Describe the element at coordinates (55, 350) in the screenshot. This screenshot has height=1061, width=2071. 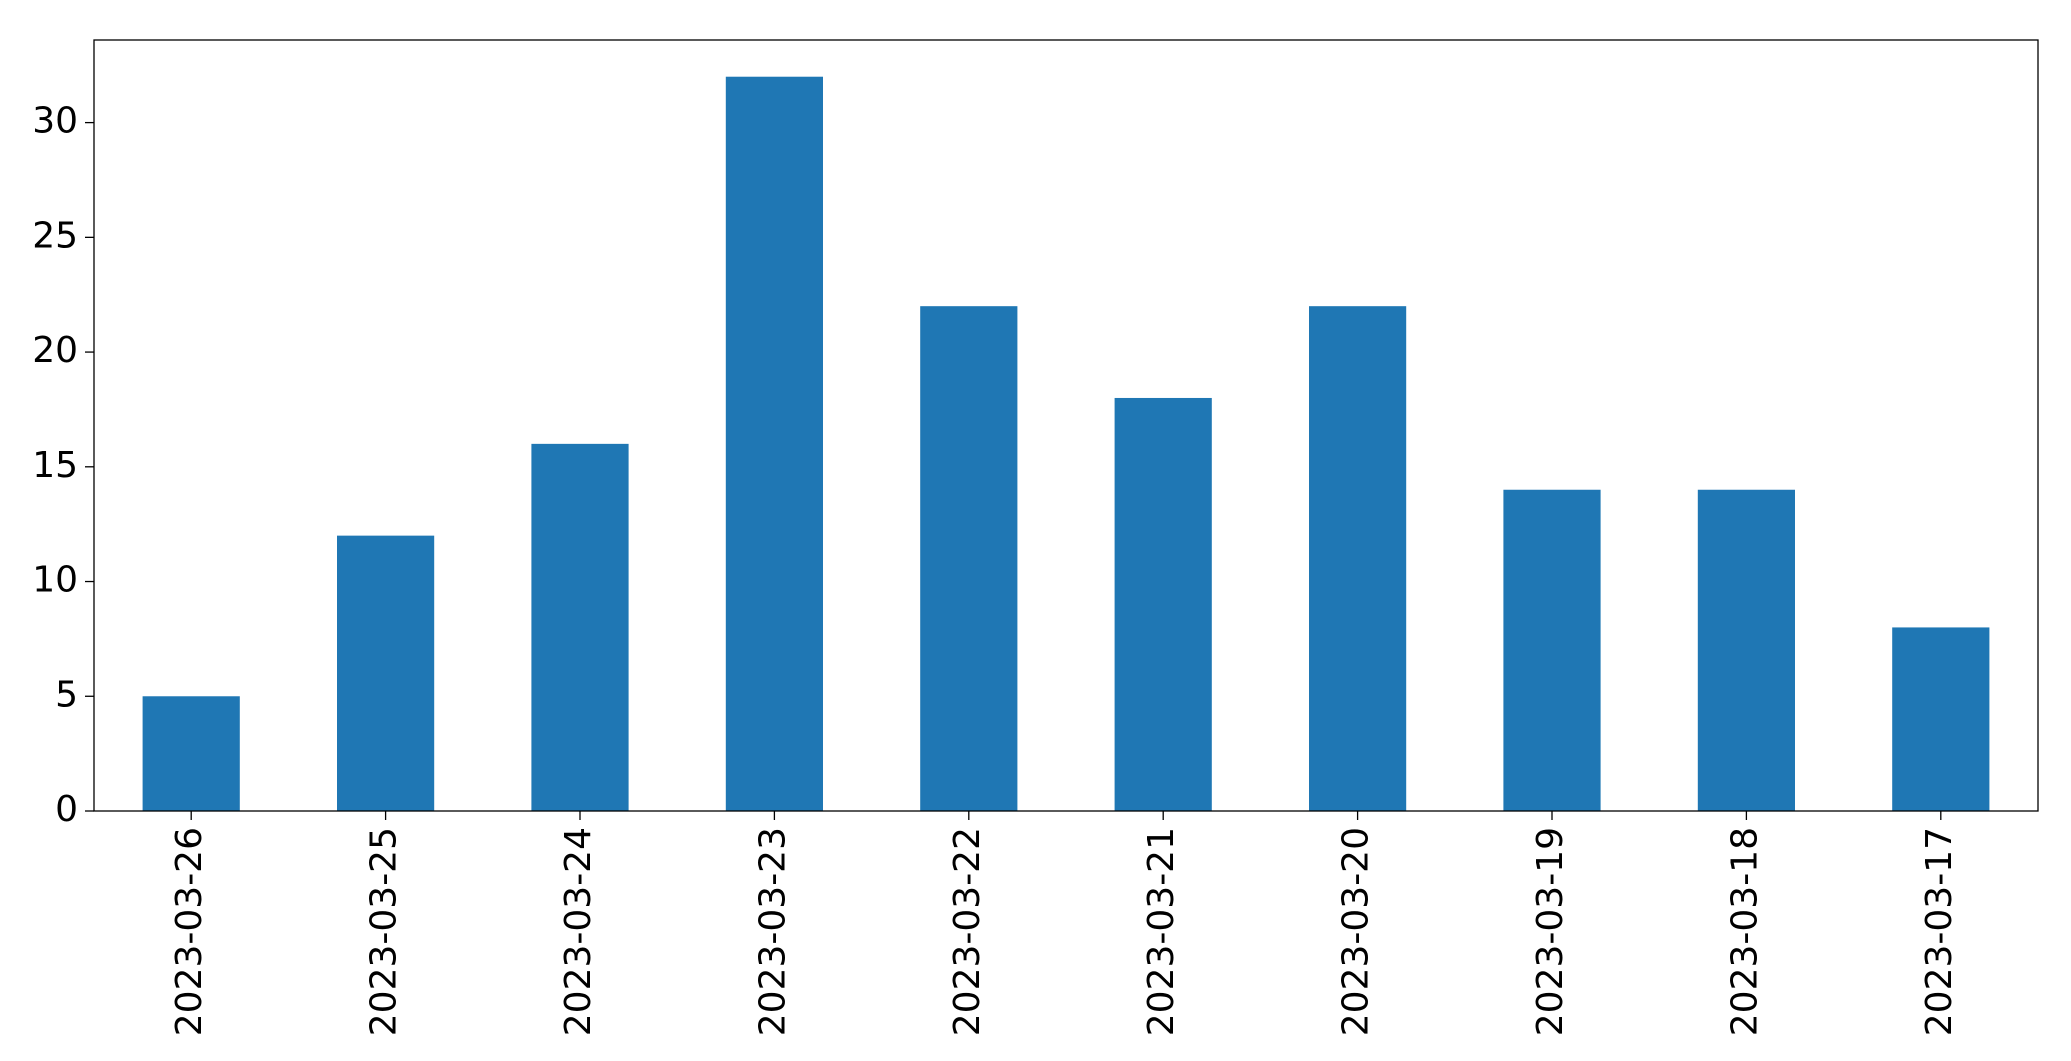
I see `y-tick-label: 20` at that location.